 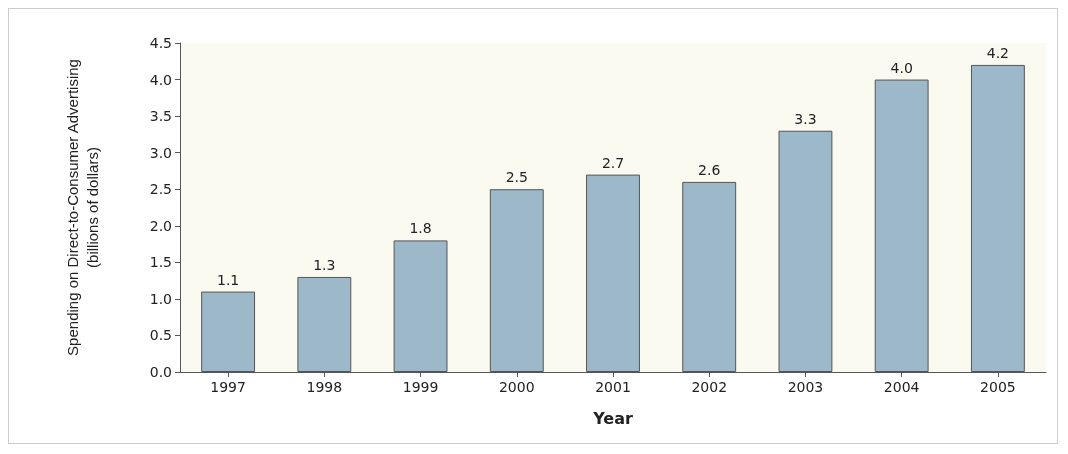 What do you see at coordinates (160, 372) in the screenshot?
I see `y-tick-label: 0.0` at bounding box center [160, 372].